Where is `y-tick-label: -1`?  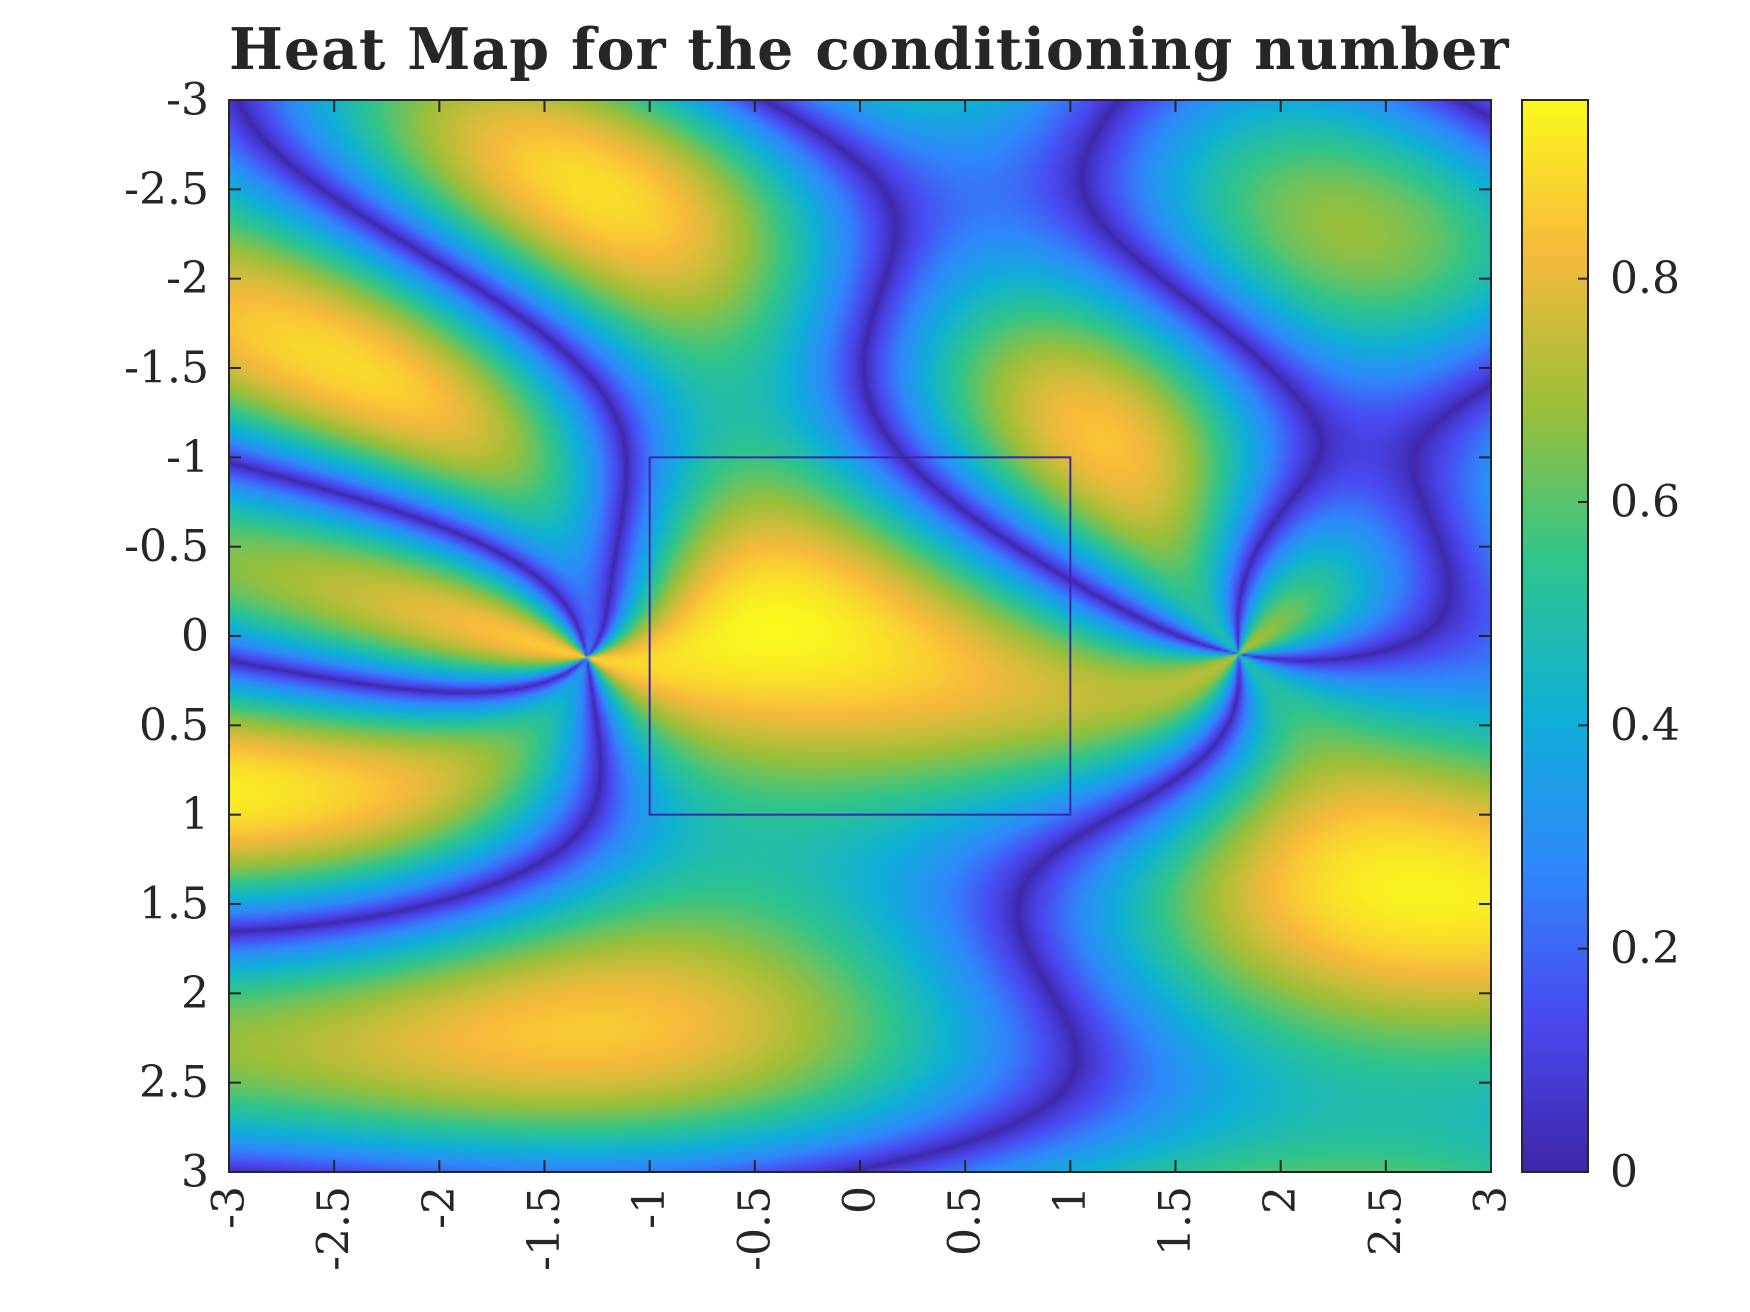 y-tick-label: -1 is located at coordinates (187, 457).